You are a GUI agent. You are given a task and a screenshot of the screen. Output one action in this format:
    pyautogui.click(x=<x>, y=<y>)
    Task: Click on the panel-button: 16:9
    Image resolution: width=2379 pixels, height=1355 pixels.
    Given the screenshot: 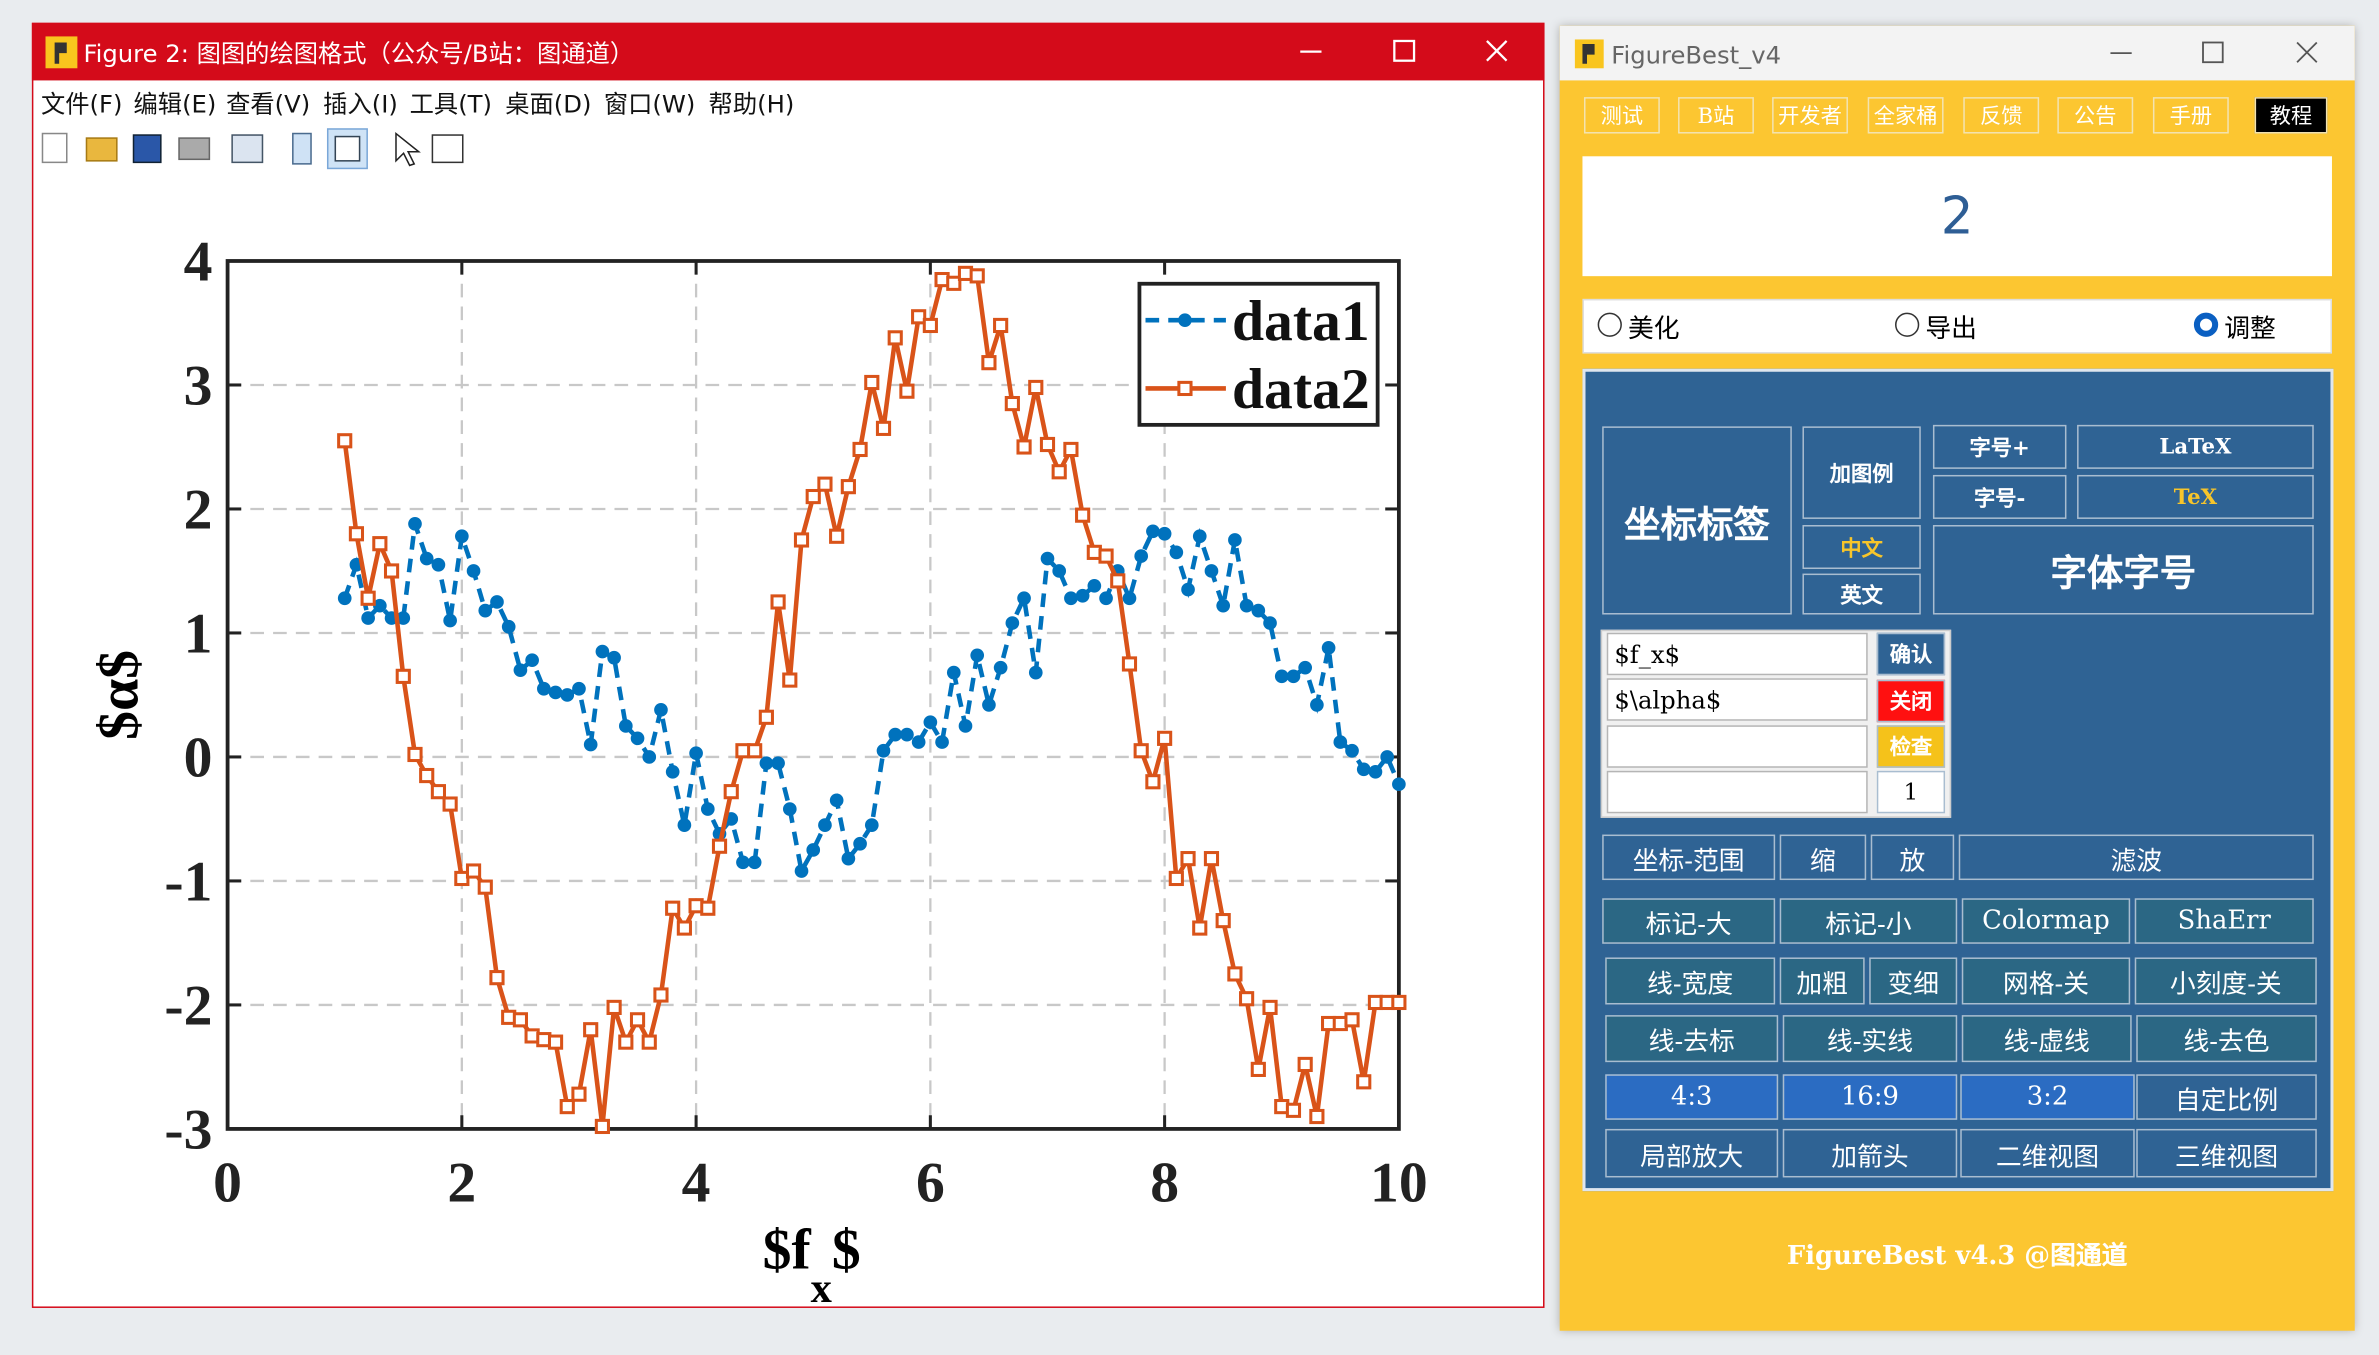 What is the action you would take?
    pyautogui.click(x=1870, y=1097)
    